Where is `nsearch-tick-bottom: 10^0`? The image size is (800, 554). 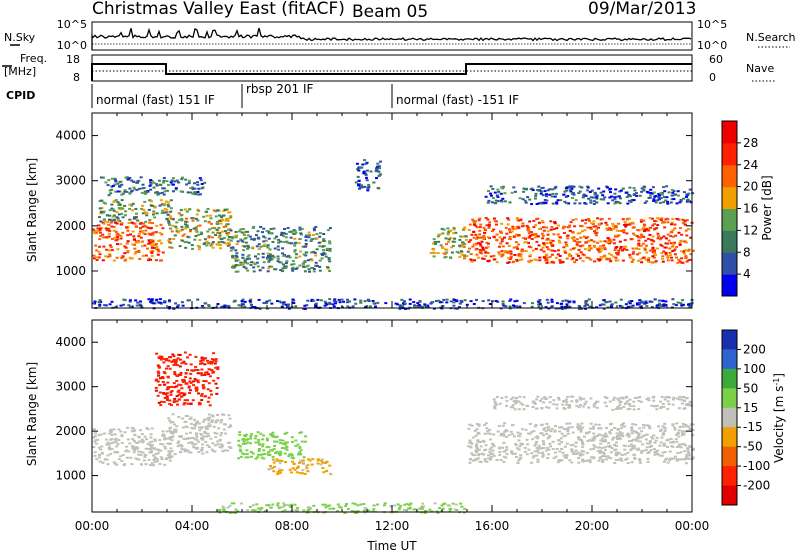 nsearch-tick-bottom: 10^0 is located at coordinates (712, 45).